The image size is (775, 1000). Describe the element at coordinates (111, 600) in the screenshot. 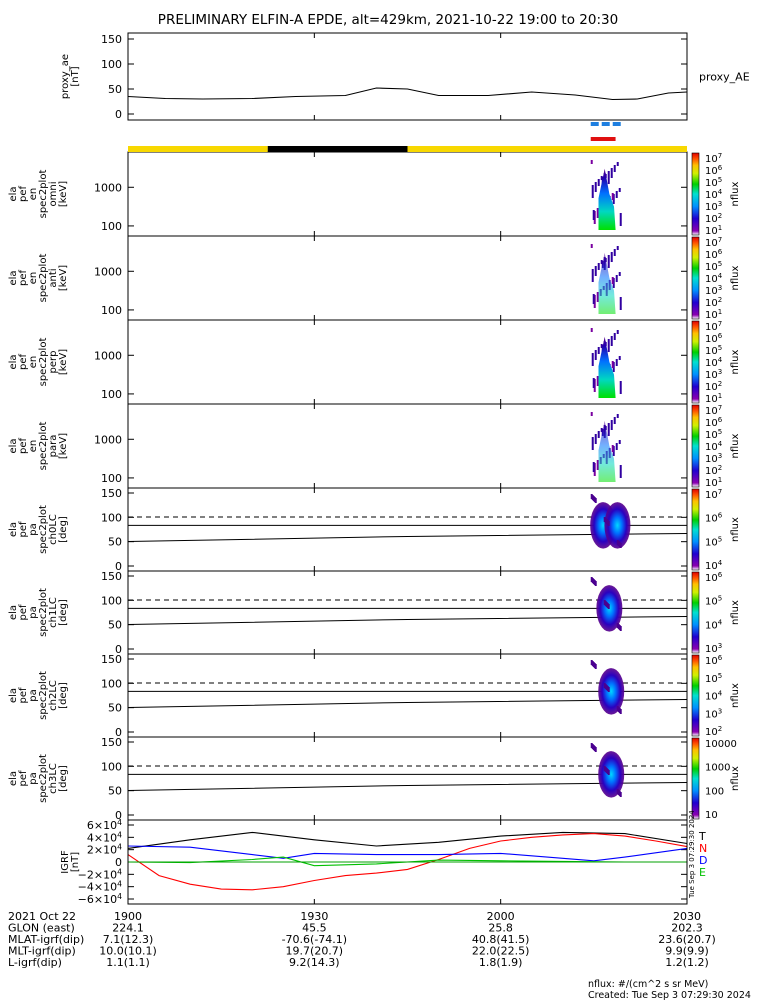

I see `pitch-angle-ch1LC-ytick-label: 100` at that location.